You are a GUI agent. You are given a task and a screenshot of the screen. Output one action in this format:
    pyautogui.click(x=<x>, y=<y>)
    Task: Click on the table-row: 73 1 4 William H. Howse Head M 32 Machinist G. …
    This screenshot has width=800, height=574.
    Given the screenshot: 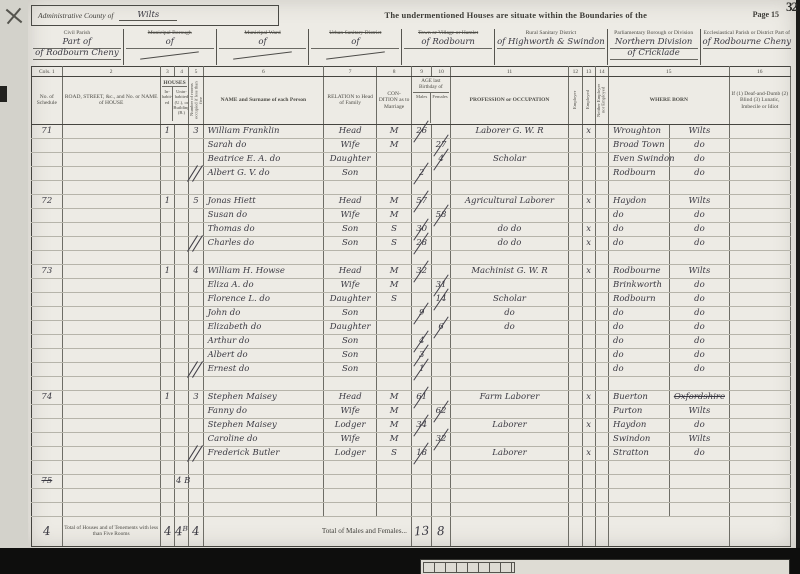 What is the action you would take?
    pyautogui.click(x=411, y=271)
    